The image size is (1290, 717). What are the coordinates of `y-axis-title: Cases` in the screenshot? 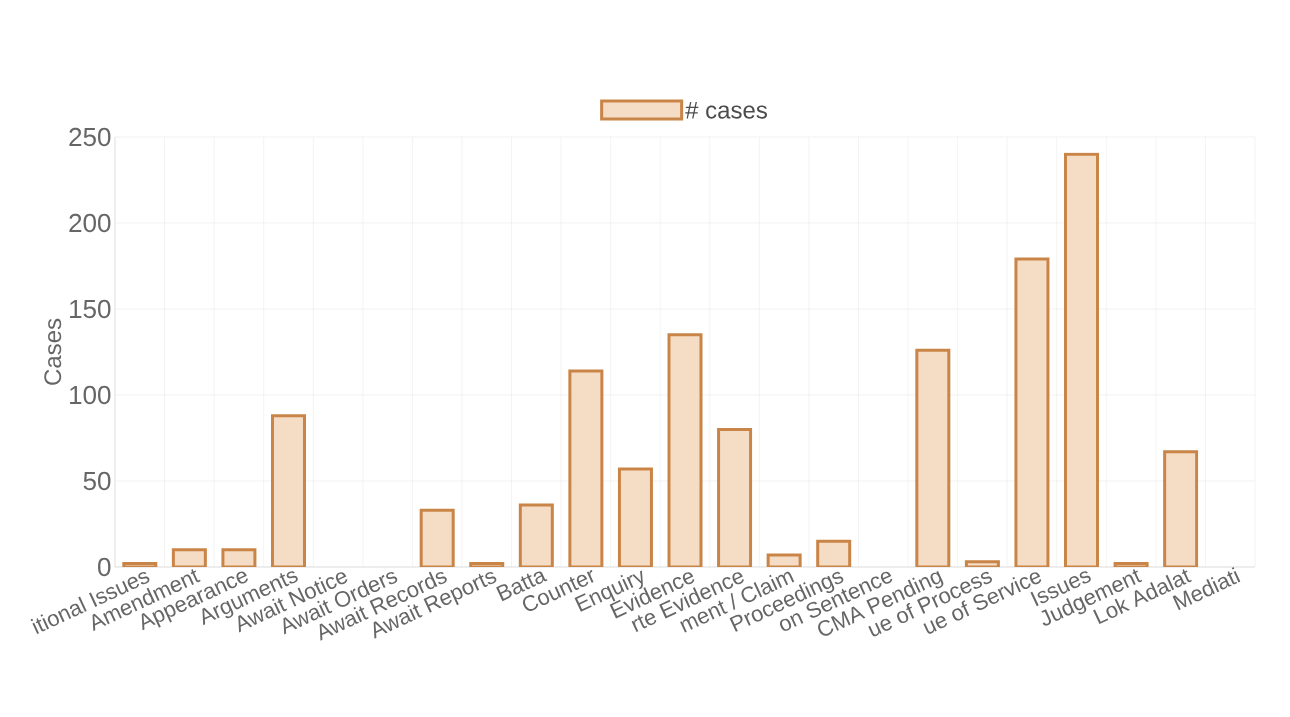 It's located at (53, 351).